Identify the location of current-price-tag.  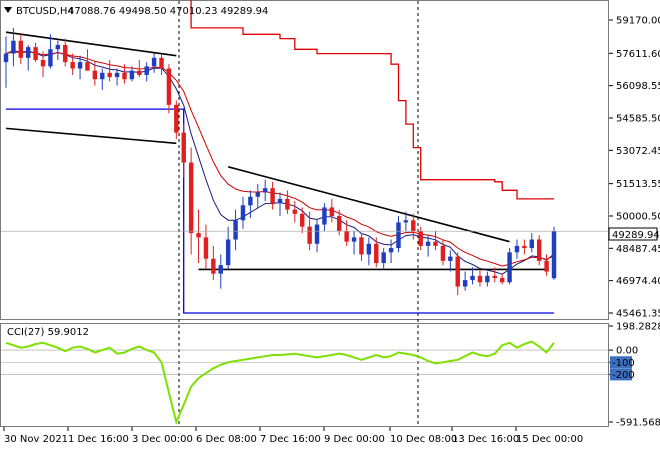
(633, 234).